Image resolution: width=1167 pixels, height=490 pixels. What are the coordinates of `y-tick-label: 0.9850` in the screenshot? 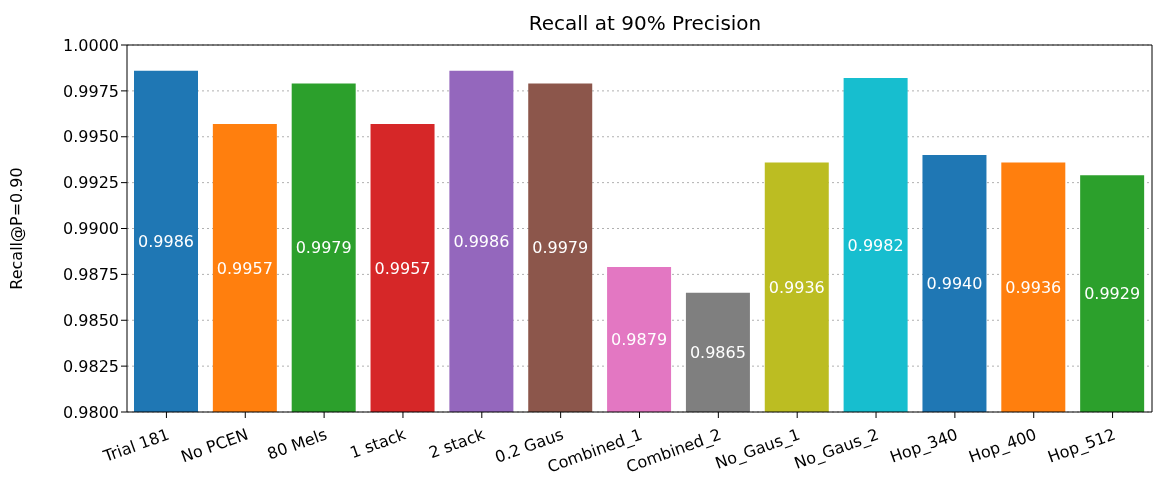 It's located at (91, 320).